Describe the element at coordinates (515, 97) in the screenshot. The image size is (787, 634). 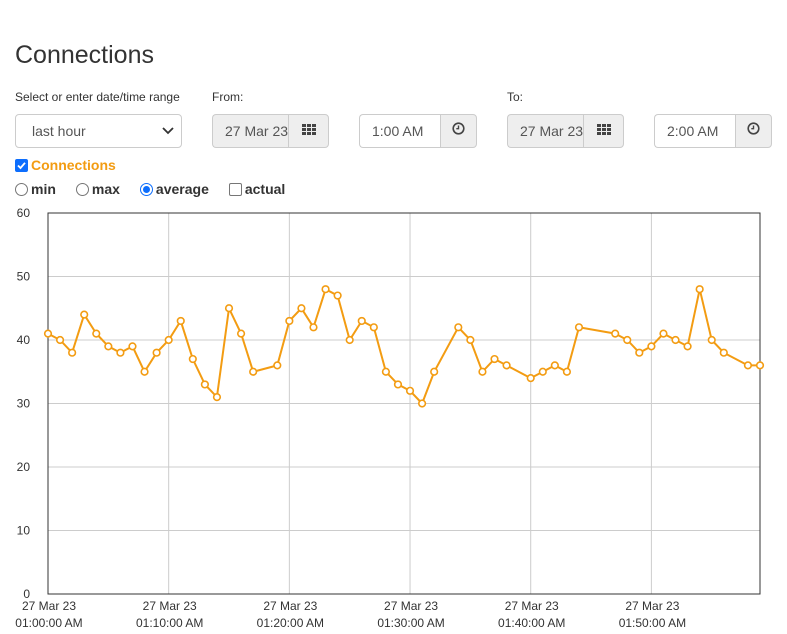
I see `to-label: To:` at that location.